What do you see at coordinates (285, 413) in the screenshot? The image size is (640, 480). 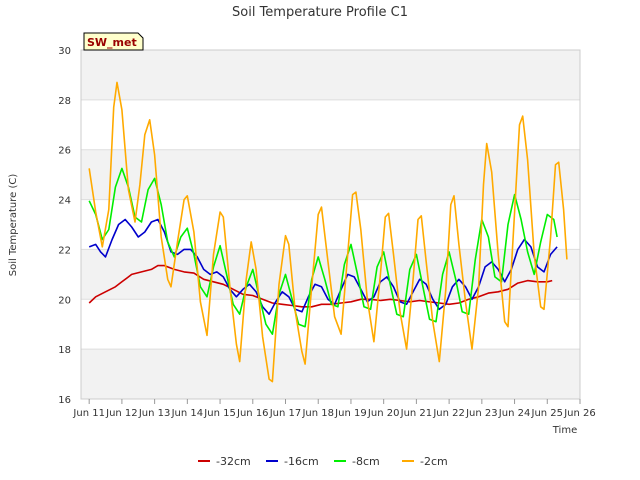 I see `x-tick-label: Jun 17` at bounding box center [285, 413].